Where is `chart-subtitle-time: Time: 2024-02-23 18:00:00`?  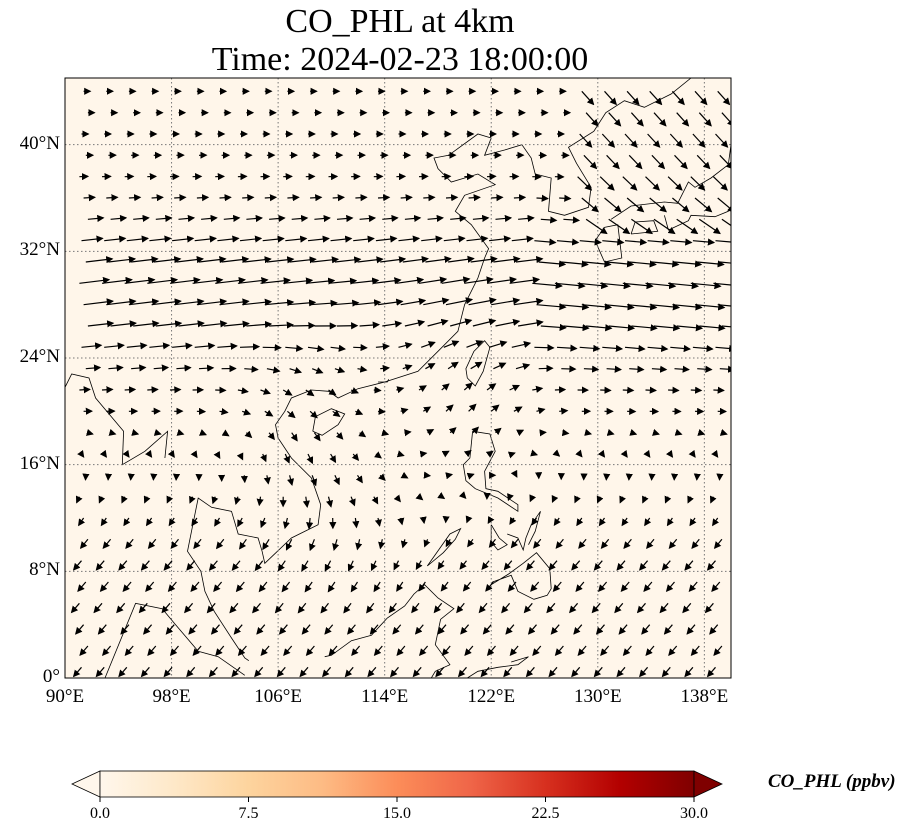
chart-subtitle-time: Time: 2024-02-23 18:00:00 is located at coordinates (400, 59).